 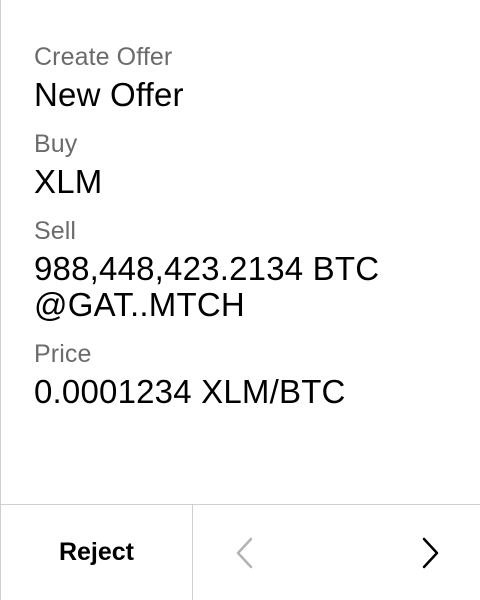 I want to click on price-value: 0.0001234 XLM/BTC, so click(x=190, y=391).